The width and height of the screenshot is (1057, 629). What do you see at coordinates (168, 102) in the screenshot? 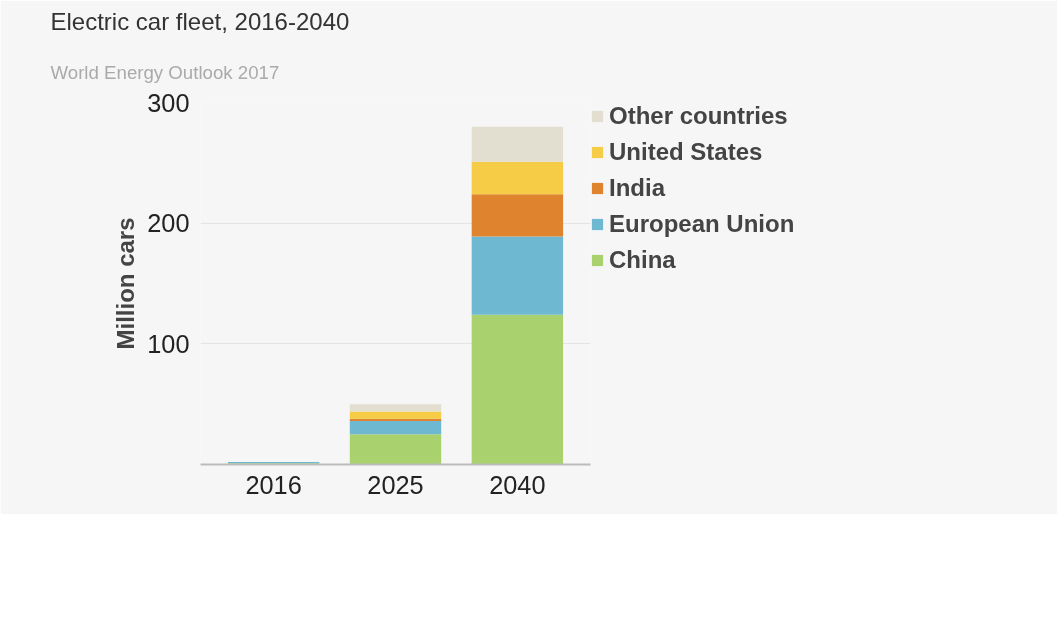
I see `y-tick-label: 300` at bounding box center [168, 102].